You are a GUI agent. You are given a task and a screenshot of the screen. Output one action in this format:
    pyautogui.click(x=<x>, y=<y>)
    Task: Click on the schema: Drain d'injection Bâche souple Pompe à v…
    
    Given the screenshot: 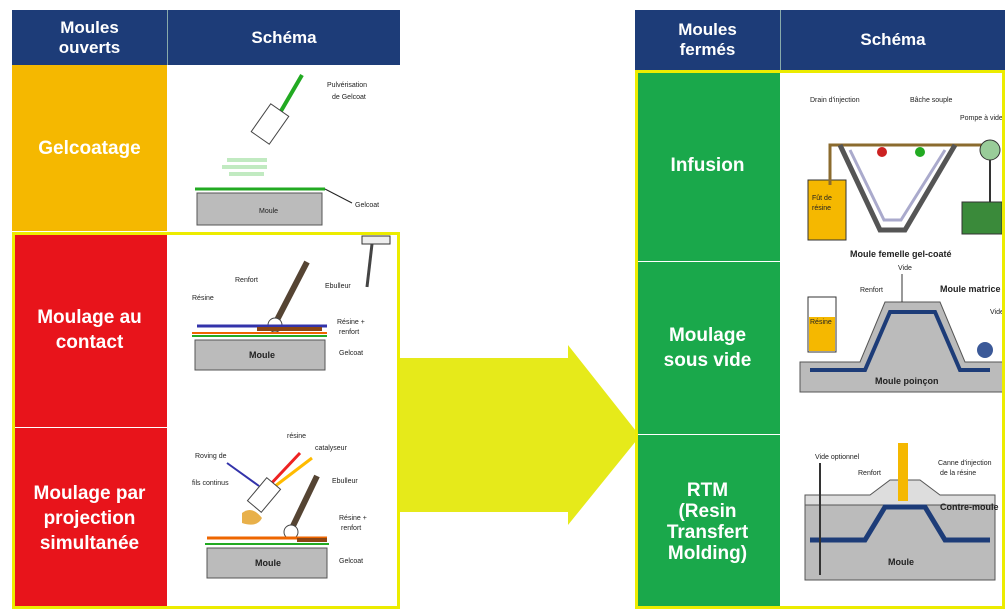 What is the action you would take?
    pyautogui.click(x=905, y=178)
    